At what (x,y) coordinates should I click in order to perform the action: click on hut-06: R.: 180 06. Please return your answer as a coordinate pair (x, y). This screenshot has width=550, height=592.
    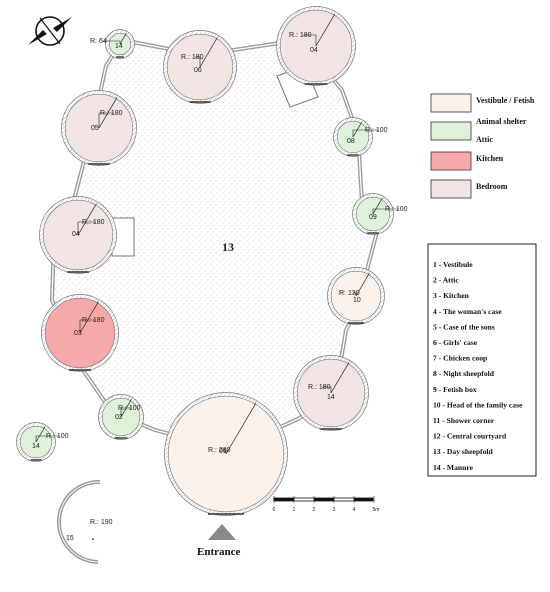
    Looking at the image, I should click on (200, 67).